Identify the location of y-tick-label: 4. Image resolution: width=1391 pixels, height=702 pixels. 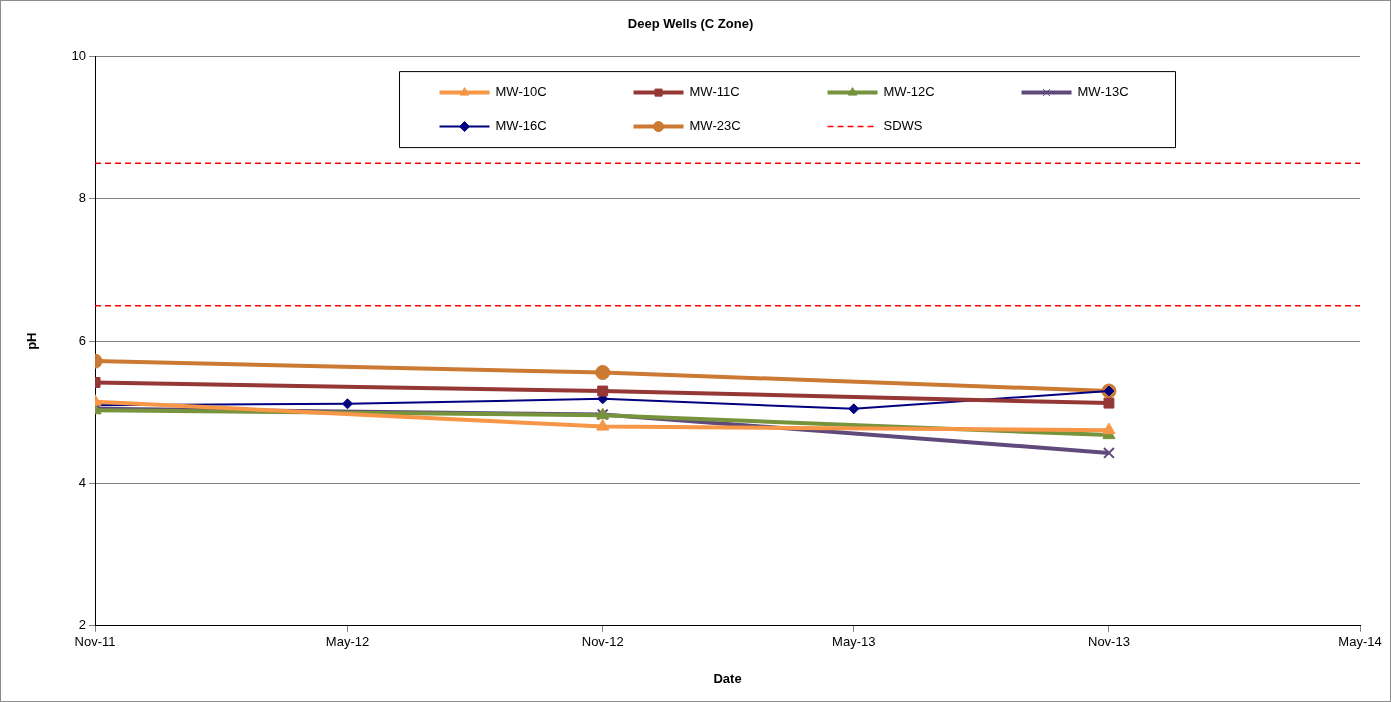
(82, 483).